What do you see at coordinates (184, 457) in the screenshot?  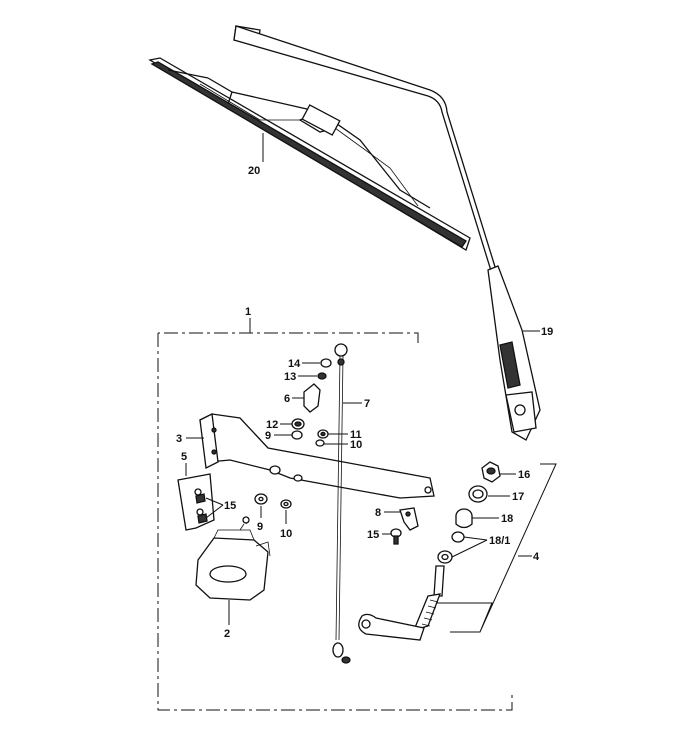 I see `label-5: 5` at bounding box center [184, 457].